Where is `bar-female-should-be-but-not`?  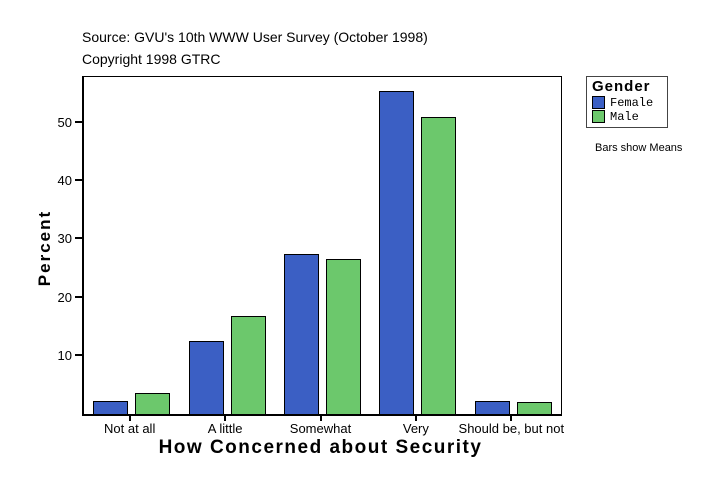
bar-female-should-be-but-not is located at coordinates (492, 407).